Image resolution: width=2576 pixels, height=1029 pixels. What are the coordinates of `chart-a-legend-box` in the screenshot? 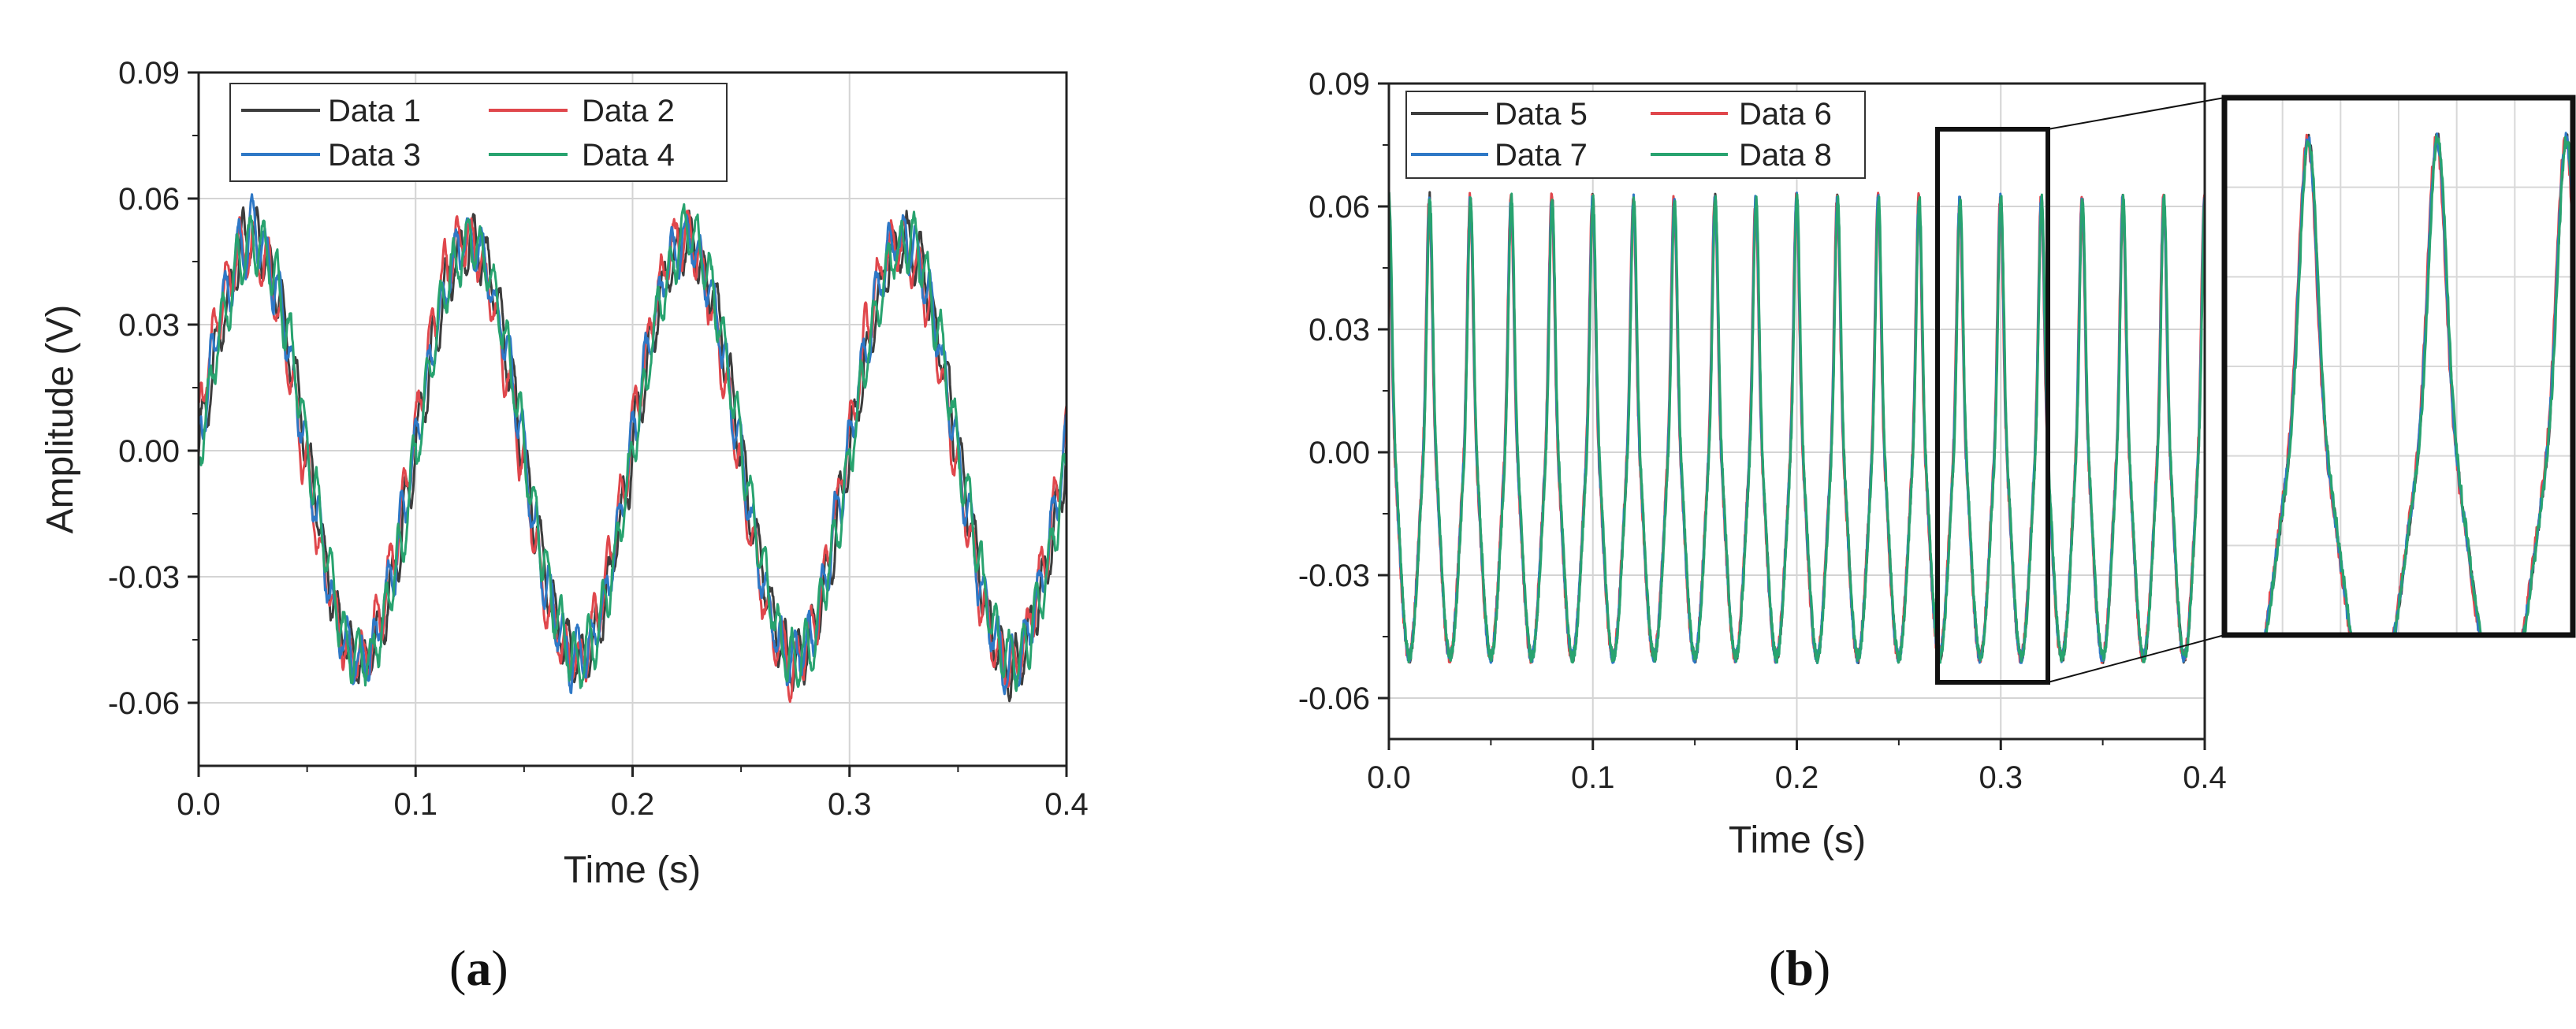 It's located at (478, 132).